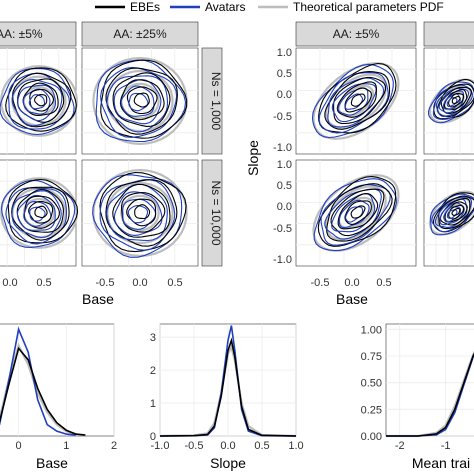 The image size is (474, 474). What do you see at coordinates (227, 446) in the screenshot?
I see `x-tick-label: 0.0` at bounding box center [227, 446].